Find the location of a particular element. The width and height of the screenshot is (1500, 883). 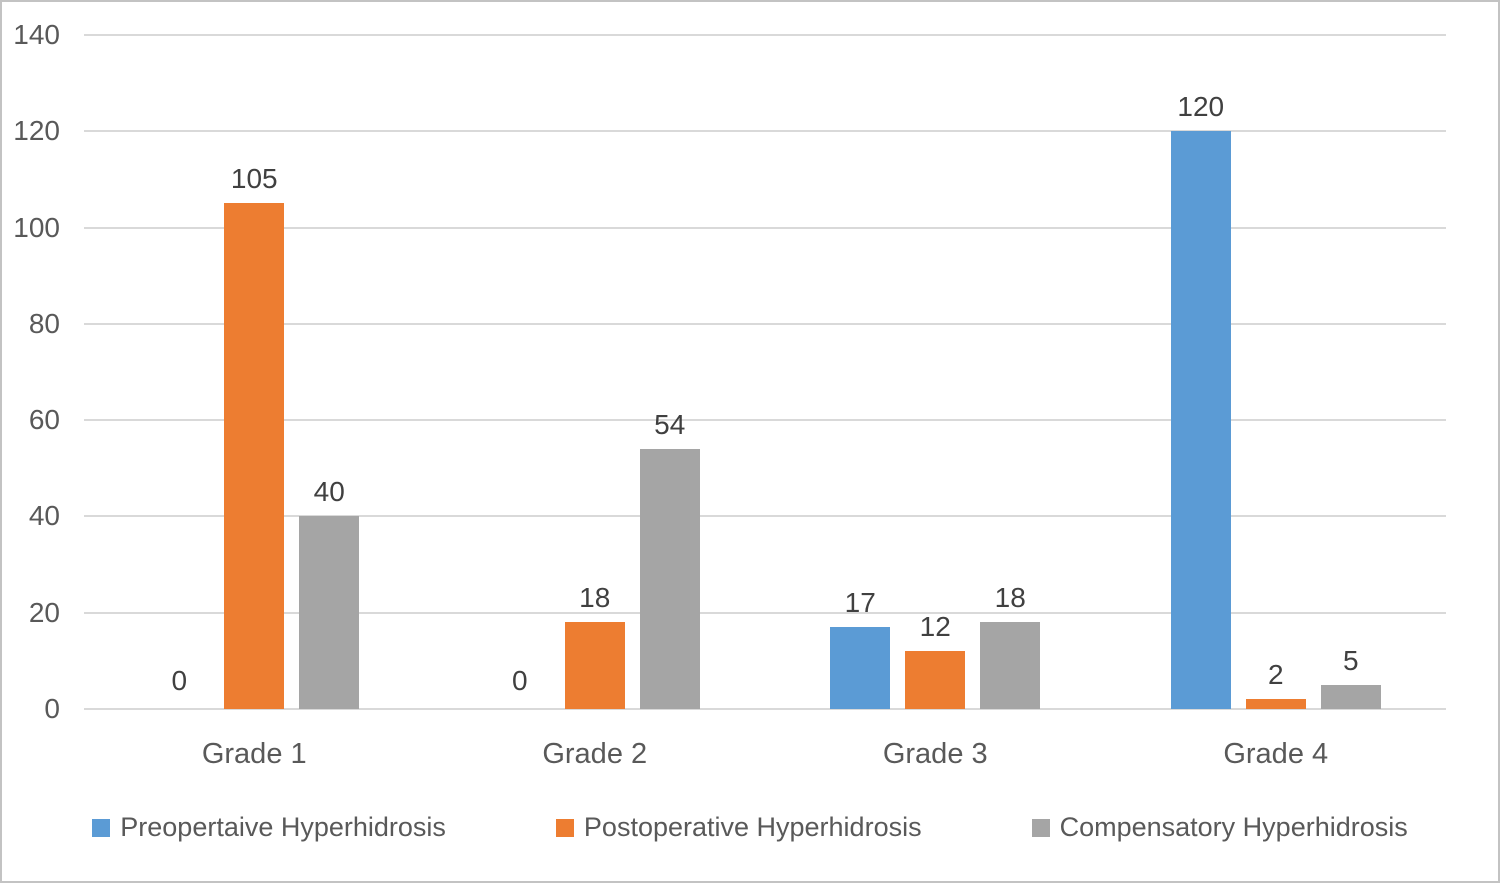

y-tick-label: 40 is located at coordinates (44, 516).